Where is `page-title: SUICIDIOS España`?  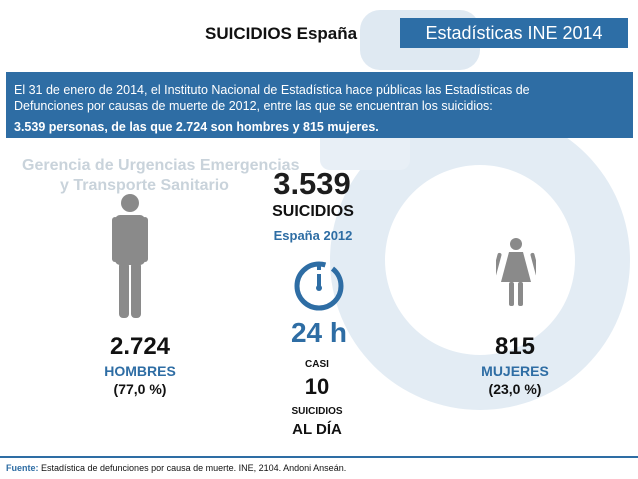
page-title: SUICIDIOS España is located at coordinates (281, 33).